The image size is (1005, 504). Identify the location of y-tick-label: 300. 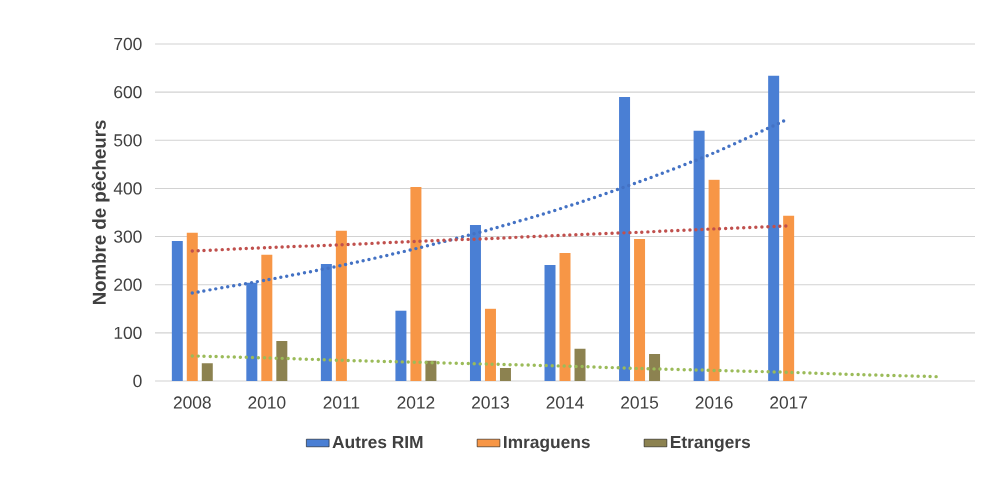
(128, 236).